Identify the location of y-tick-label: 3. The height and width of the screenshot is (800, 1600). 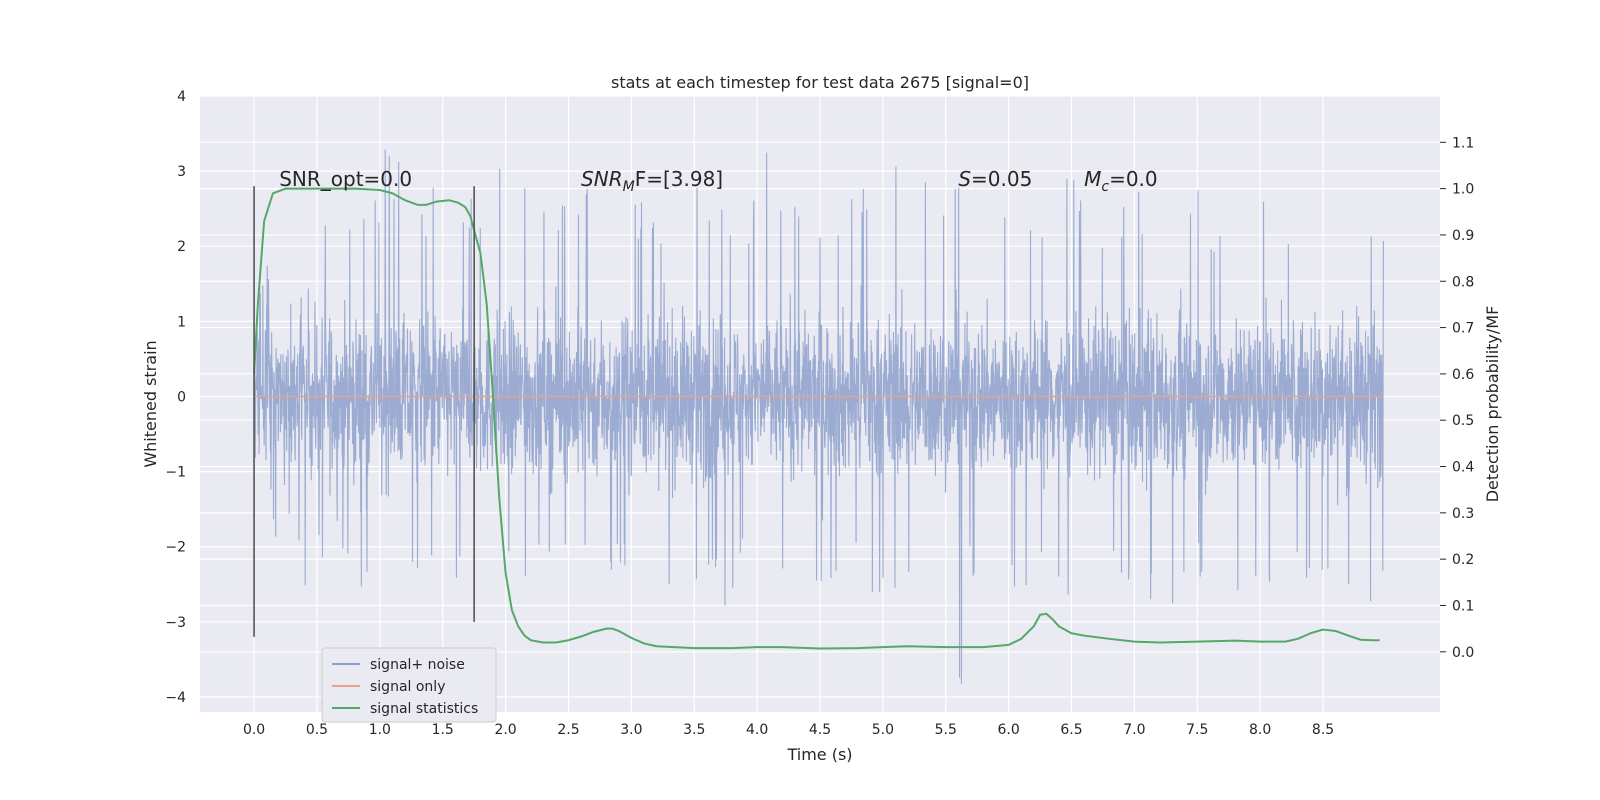
(181, 172).